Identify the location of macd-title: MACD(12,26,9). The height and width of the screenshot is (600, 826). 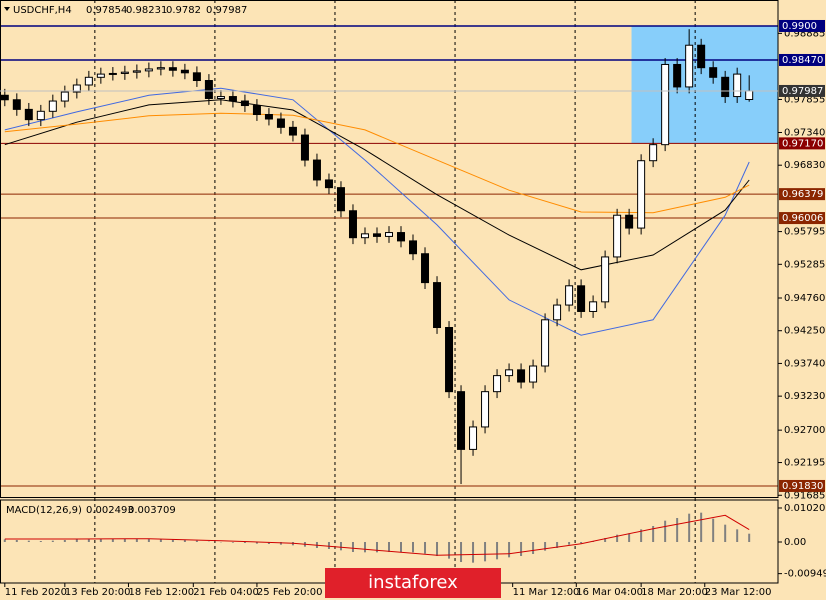
(44, 510).